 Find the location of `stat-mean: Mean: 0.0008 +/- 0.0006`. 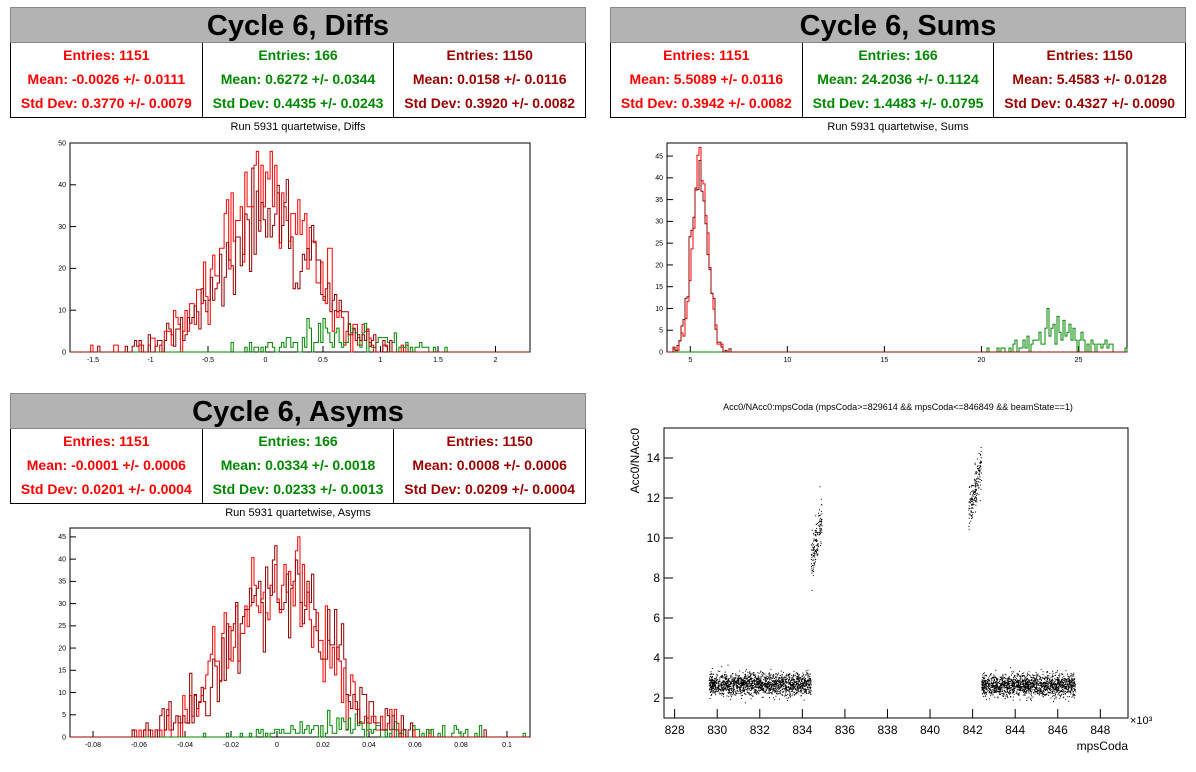

stat-mean: Mean: 0.0008 +/- 0.0006 is located at coordinates (489, 465).